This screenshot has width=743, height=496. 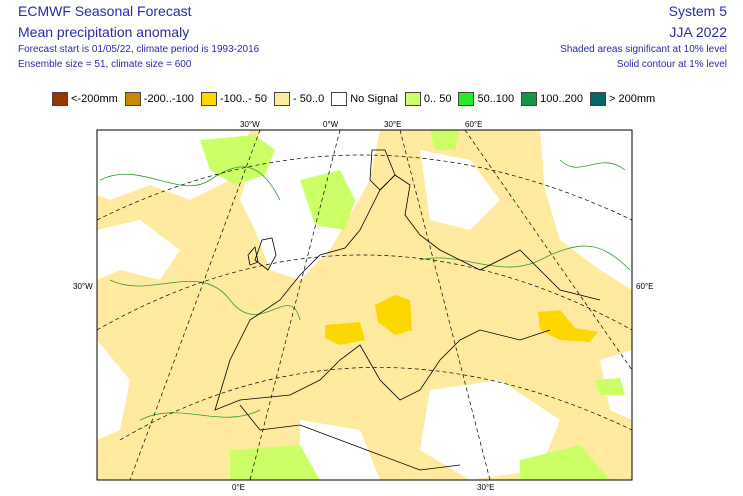 What do you see at coordinates (309, 99) in the screenshot?
I see `legend-label: - 50..0` at bounding box center [309, 99].